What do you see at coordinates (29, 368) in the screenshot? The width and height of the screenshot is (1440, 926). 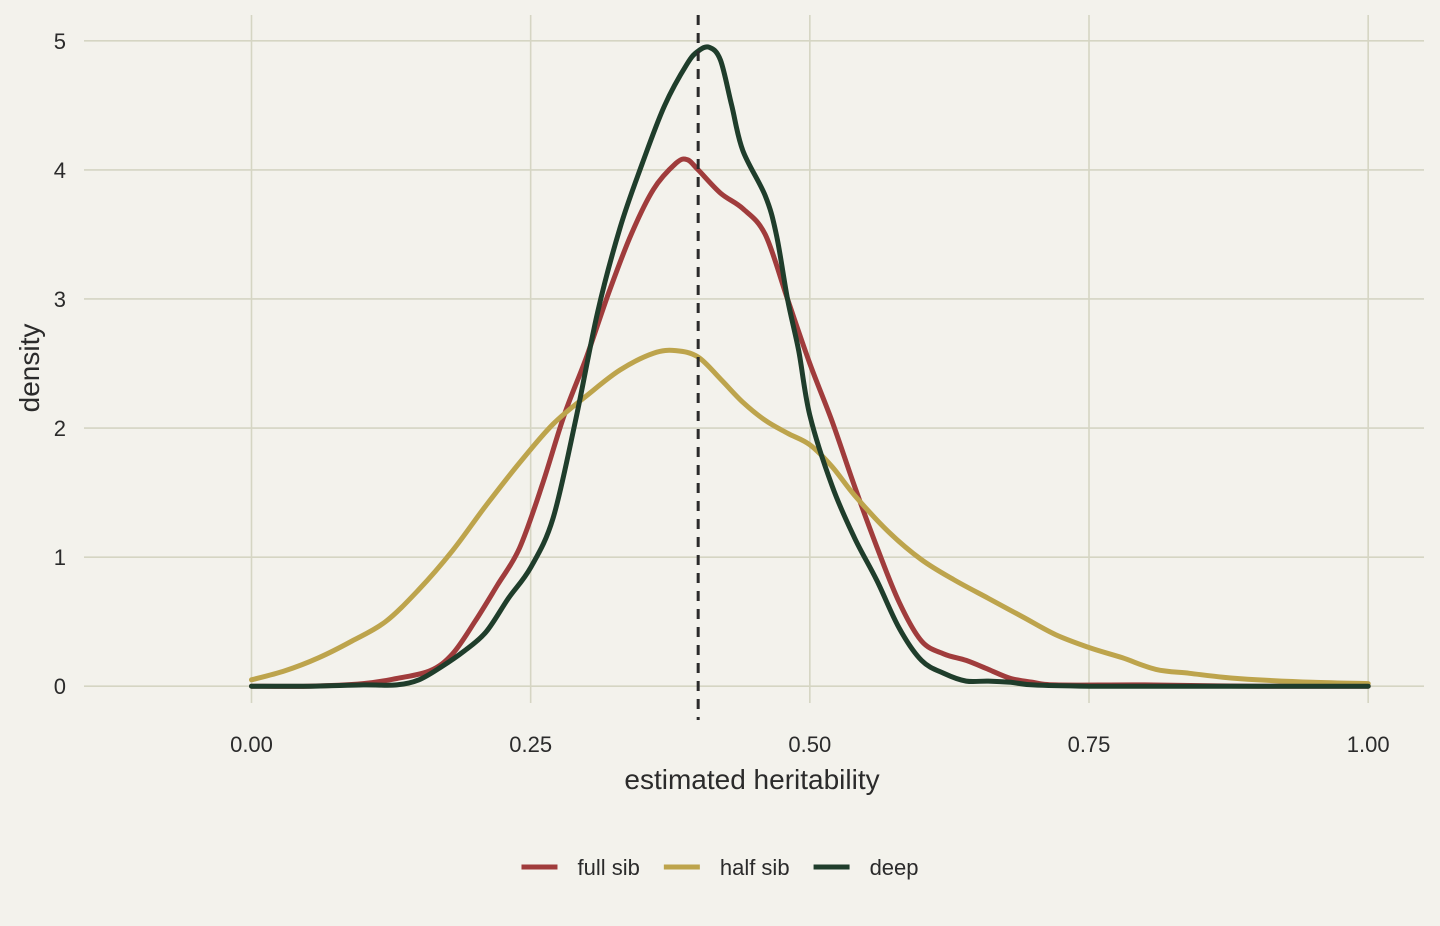 I see `y-axis-title: density` at bounding box center [29, 368].